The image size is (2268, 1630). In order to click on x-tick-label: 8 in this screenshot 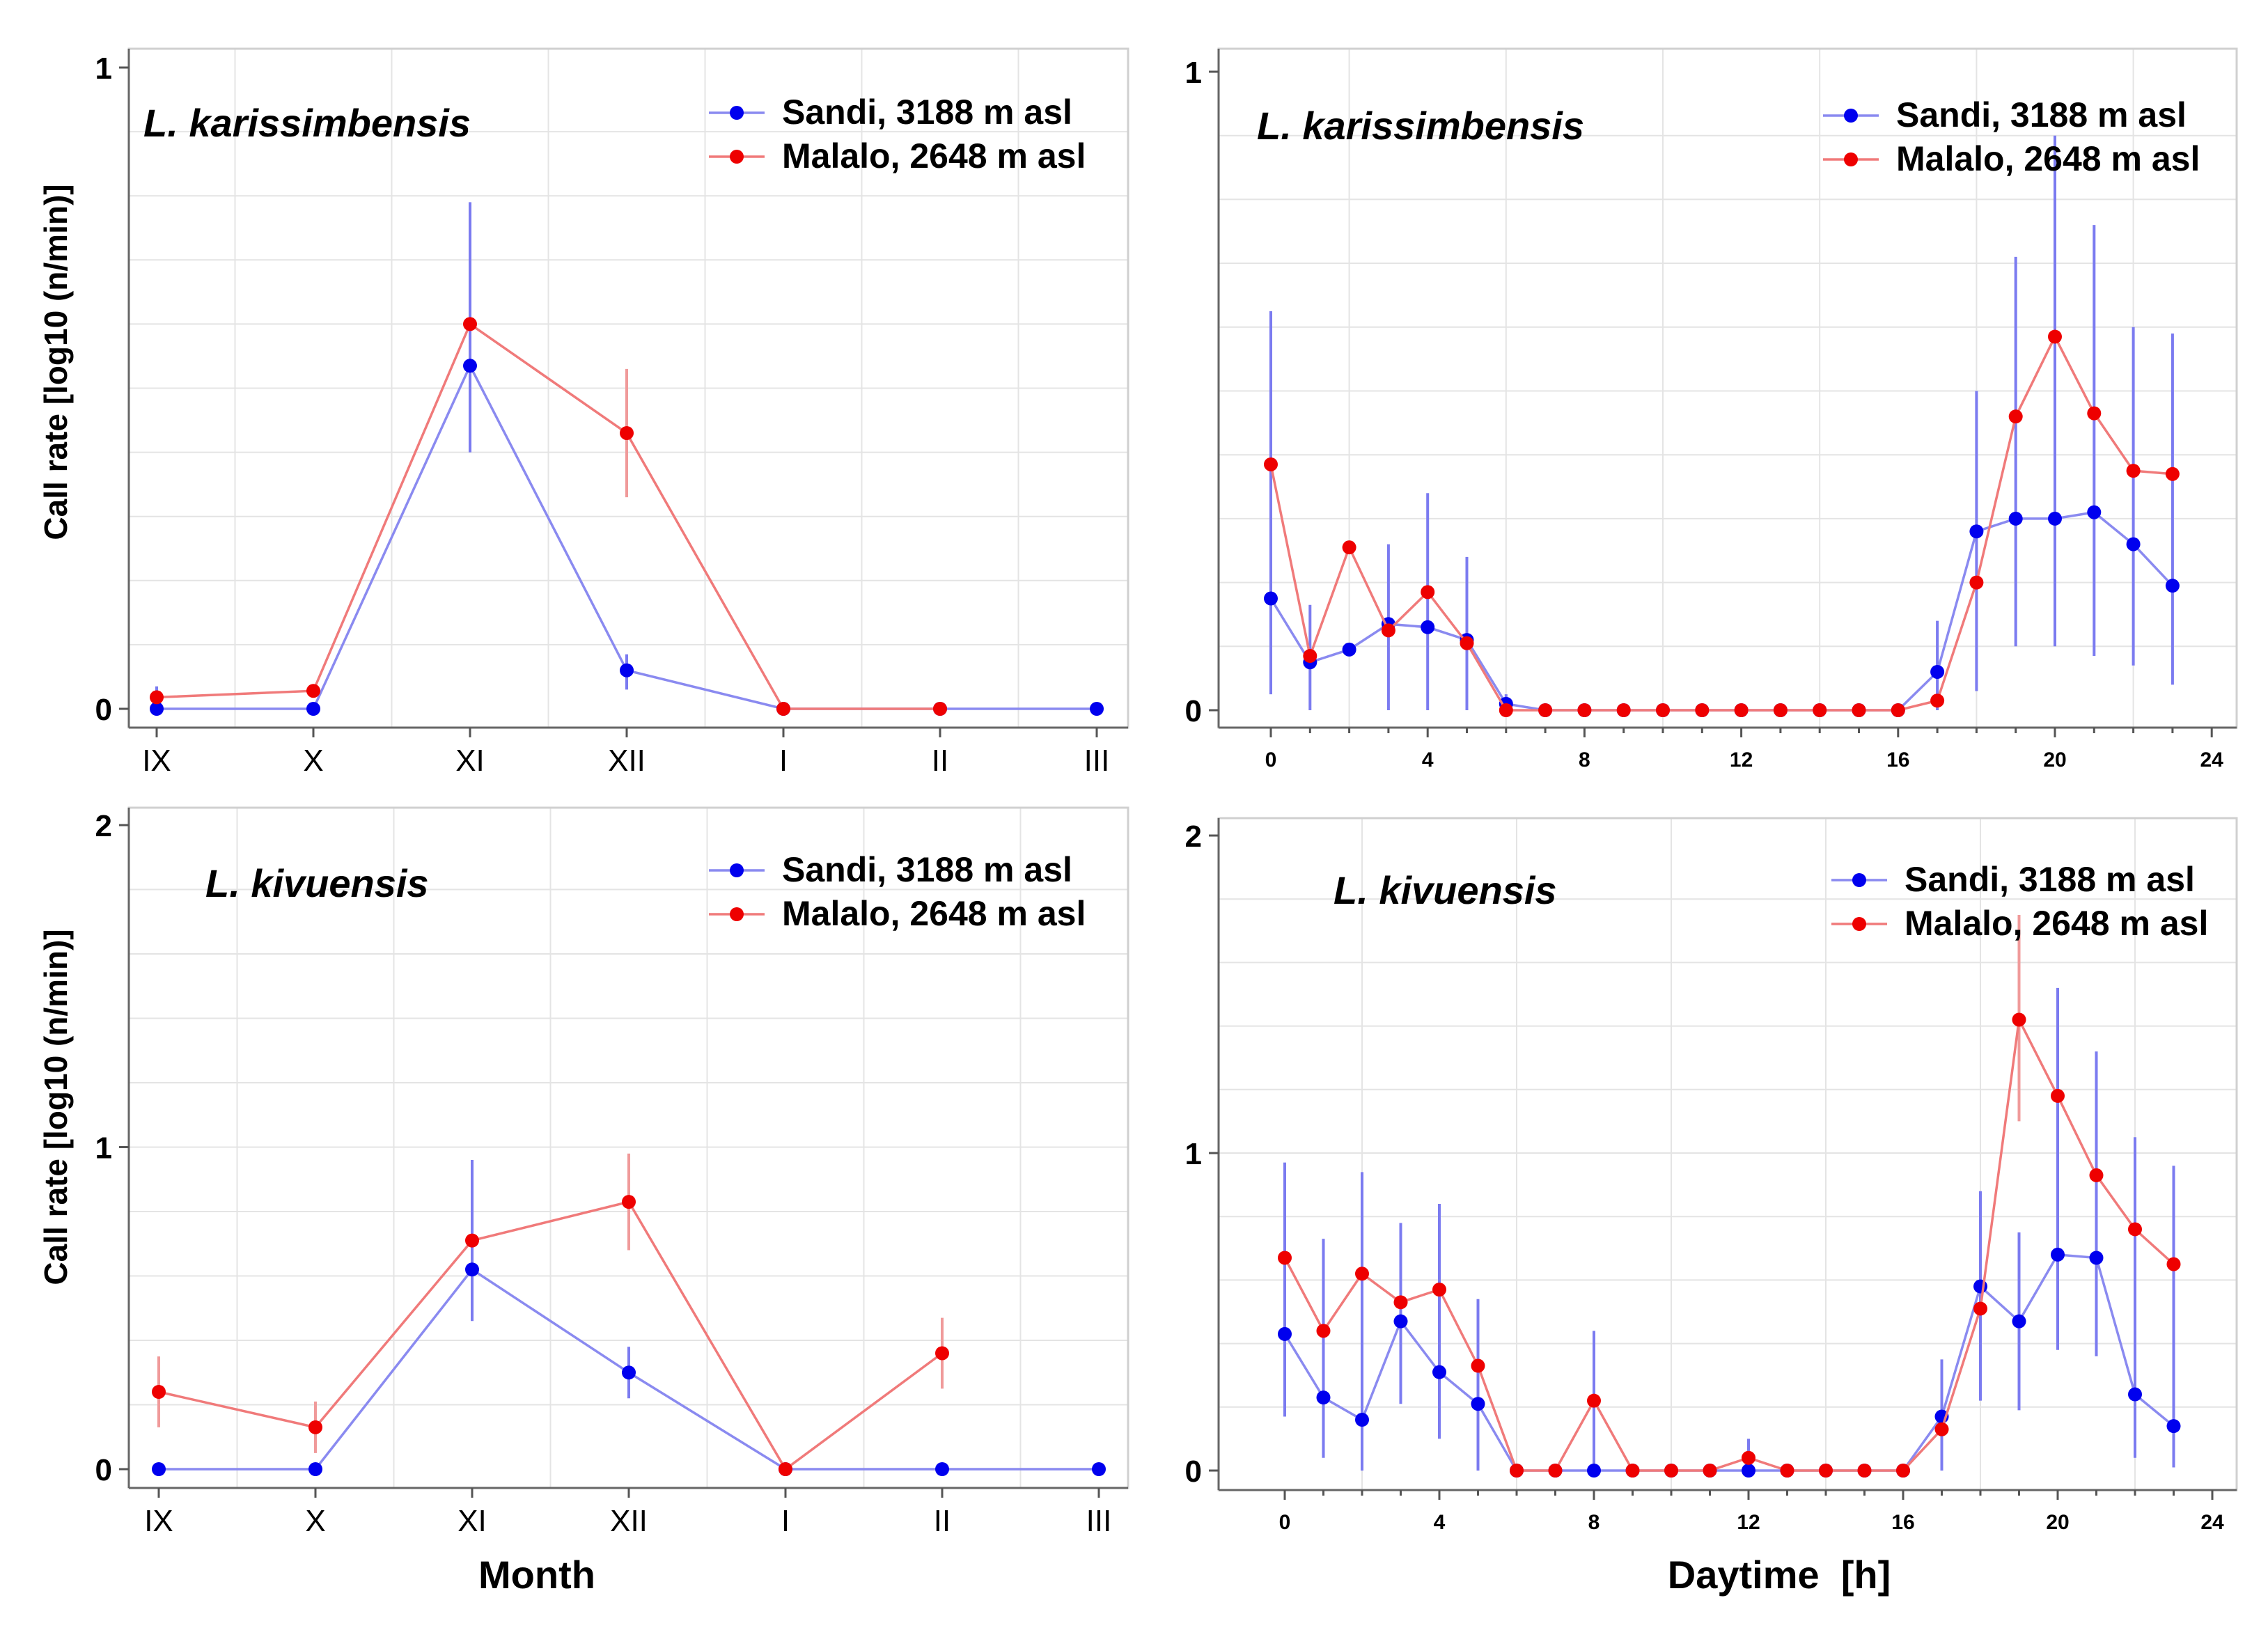, I will do `click(1584, 760)`.